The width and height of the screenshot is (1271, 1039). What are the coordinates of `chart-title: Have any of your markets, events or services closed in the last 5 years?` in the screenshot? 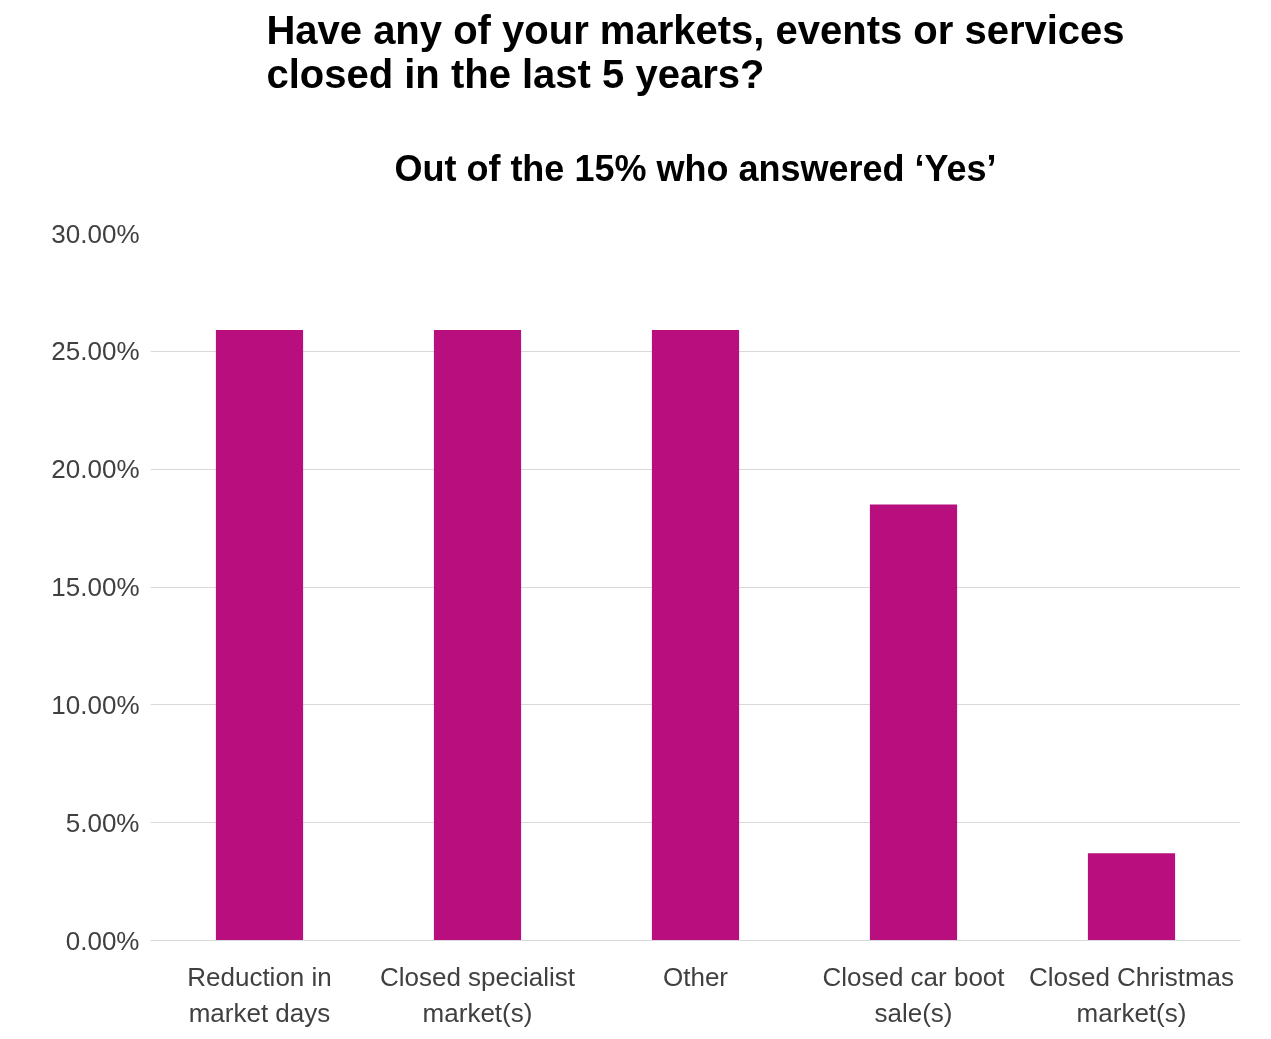 It's located at (695, 51).